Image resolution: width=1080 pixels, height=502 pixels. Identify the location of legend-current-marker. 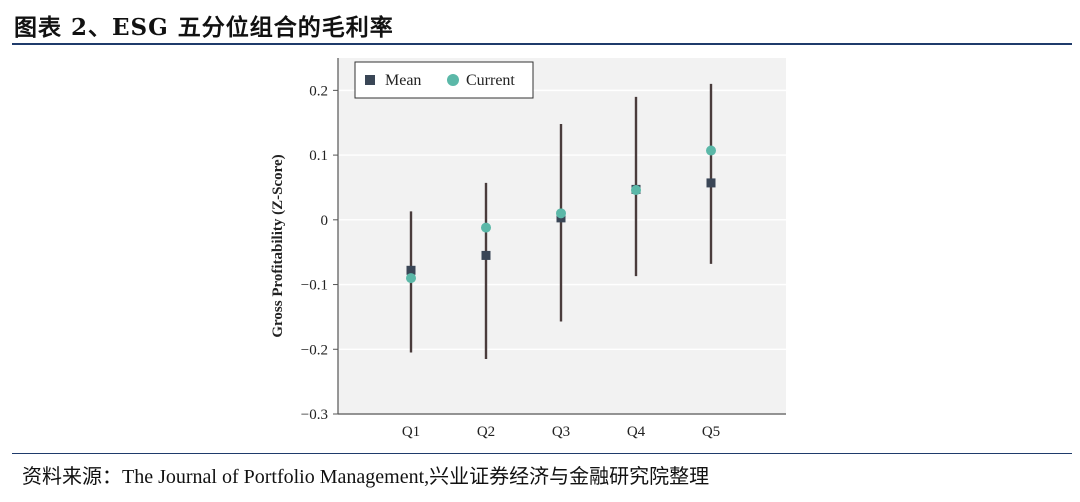
(453, 80).